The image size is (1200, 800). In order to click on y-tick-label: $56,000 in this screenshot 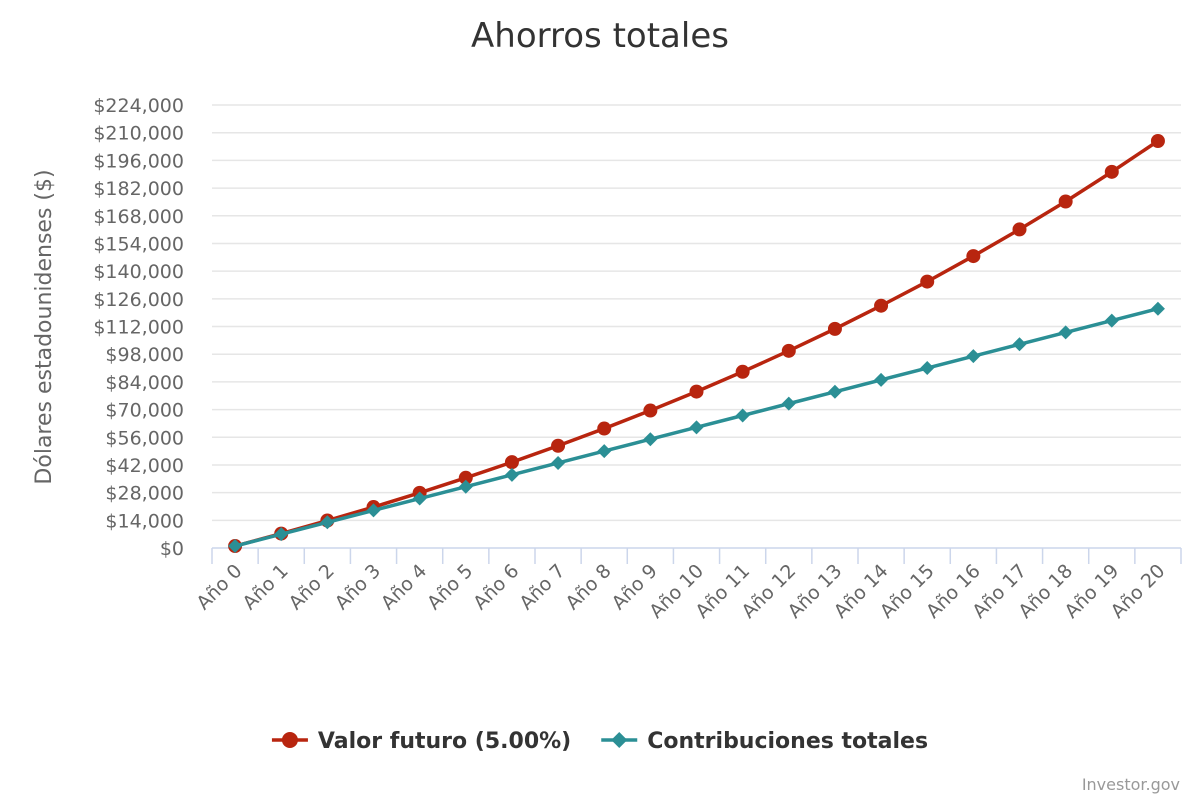, I will do `click(144, 438)`.